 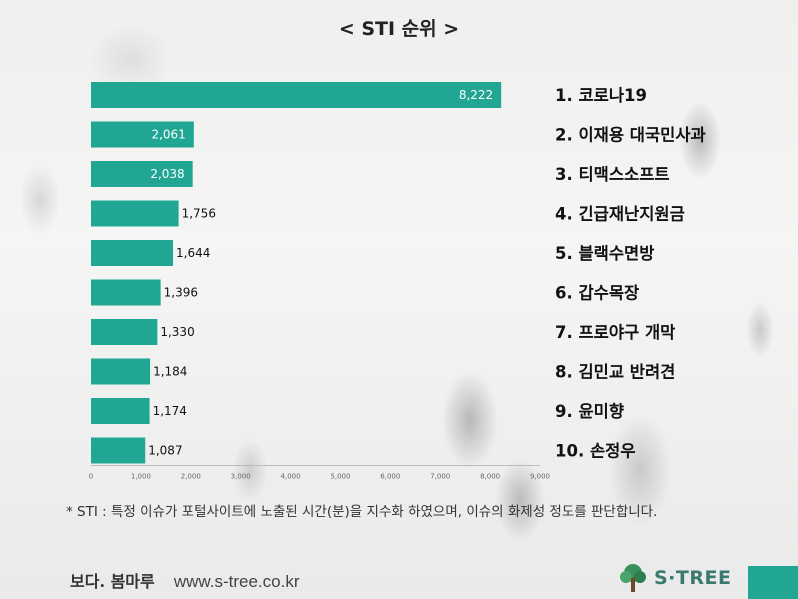 I want to click on s-tree-logo: S·TREE, so click(x=674, y=578).